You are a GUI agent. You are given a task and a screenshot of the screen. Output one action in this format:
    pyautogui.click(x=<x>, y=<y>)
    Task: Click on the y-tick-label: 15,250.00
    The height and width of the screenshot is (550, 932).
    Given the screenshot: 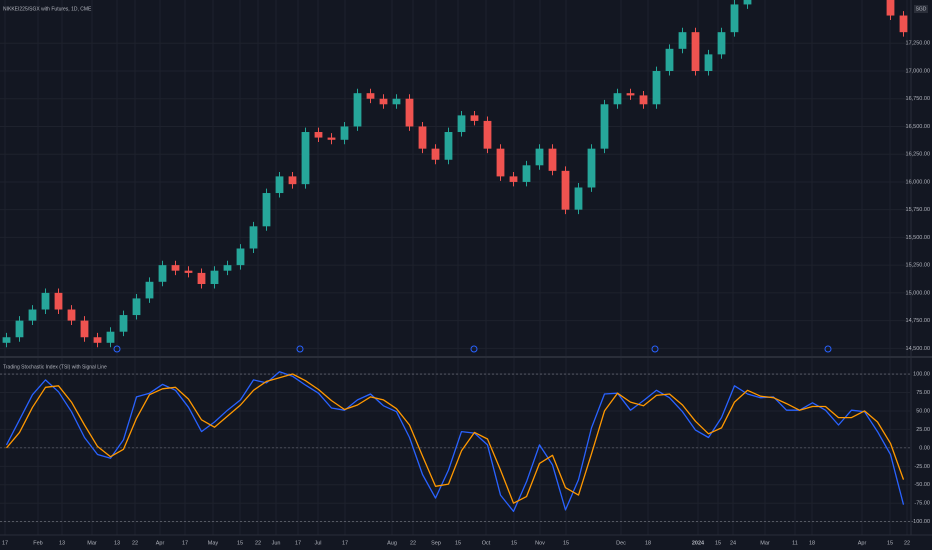 What is the action you would take?
    pyautogui.click(x=918, y=266)
    